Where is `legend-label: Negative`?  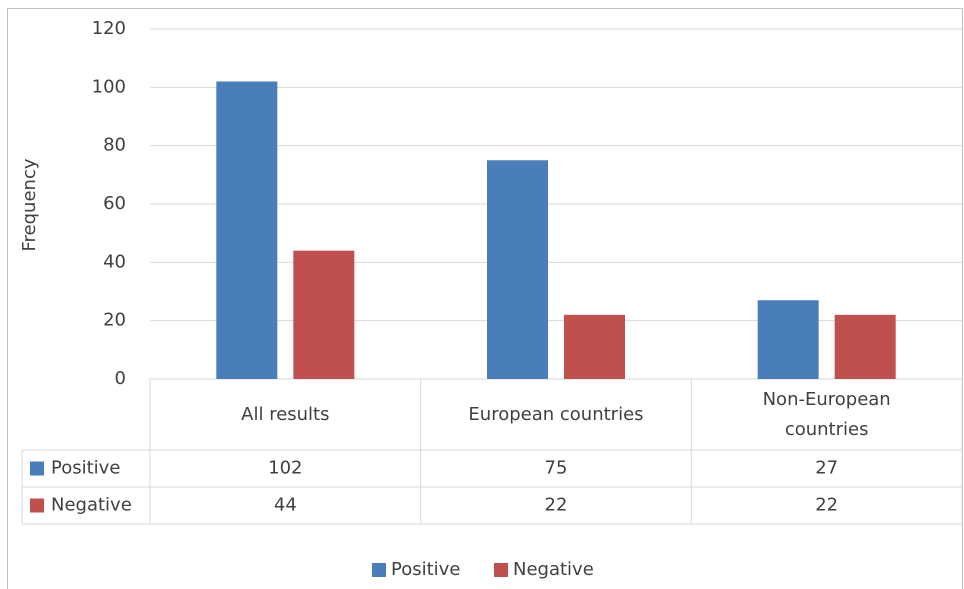
legend-label: Negative is located at coordinates (553, 569).